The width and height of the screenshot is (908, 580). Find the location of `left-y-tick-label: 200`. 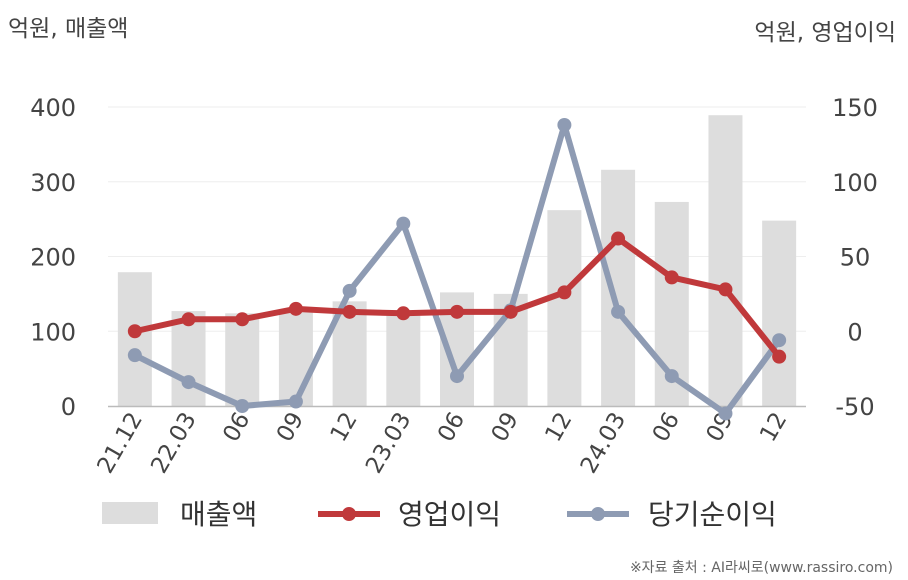

left-y-tick-label: 200 is located at coordinates (53, 258).